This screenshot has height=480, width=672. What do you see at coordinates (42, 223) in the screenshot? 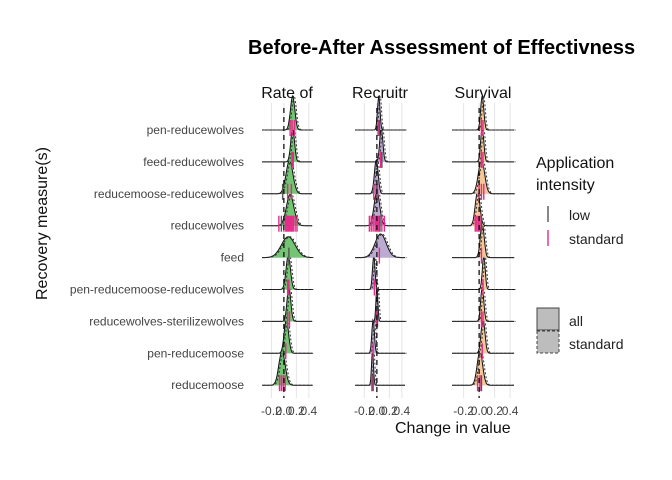
I see `y-axis-label: Recovery measure(s)` at bounding box center [42, 223].